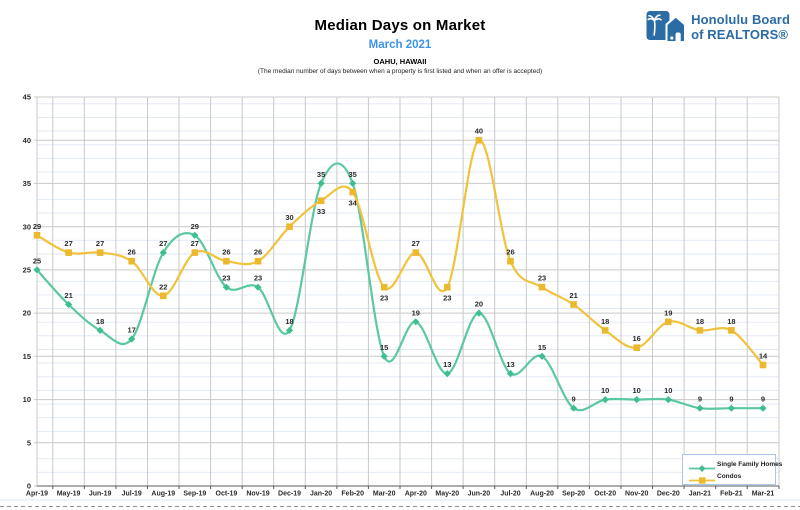 This screenshot has height=510, width=800. I want to click on svg-text: 16, so click(637, 338).